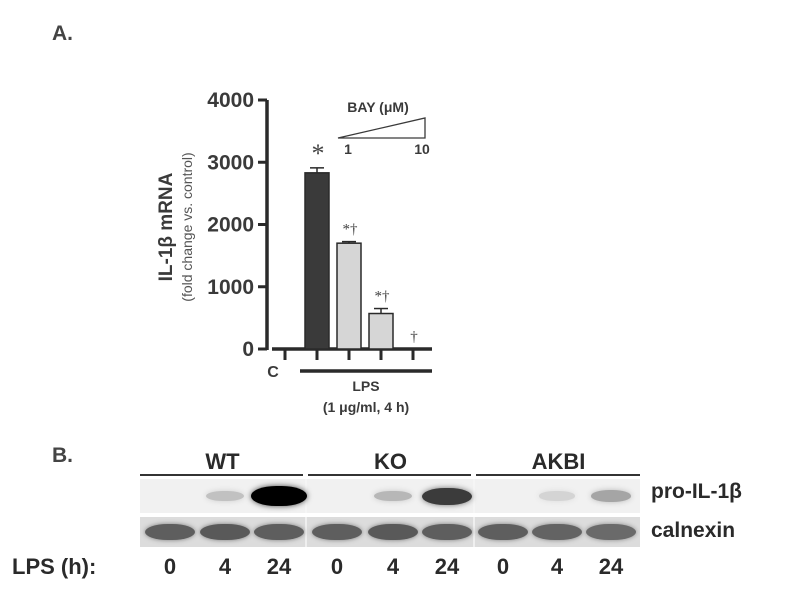 This screenshot has width=800, height=600. Describe the element at coordinates (377, 107) in the screenshot. I see `dose-label: BAY (μM)` at that location.